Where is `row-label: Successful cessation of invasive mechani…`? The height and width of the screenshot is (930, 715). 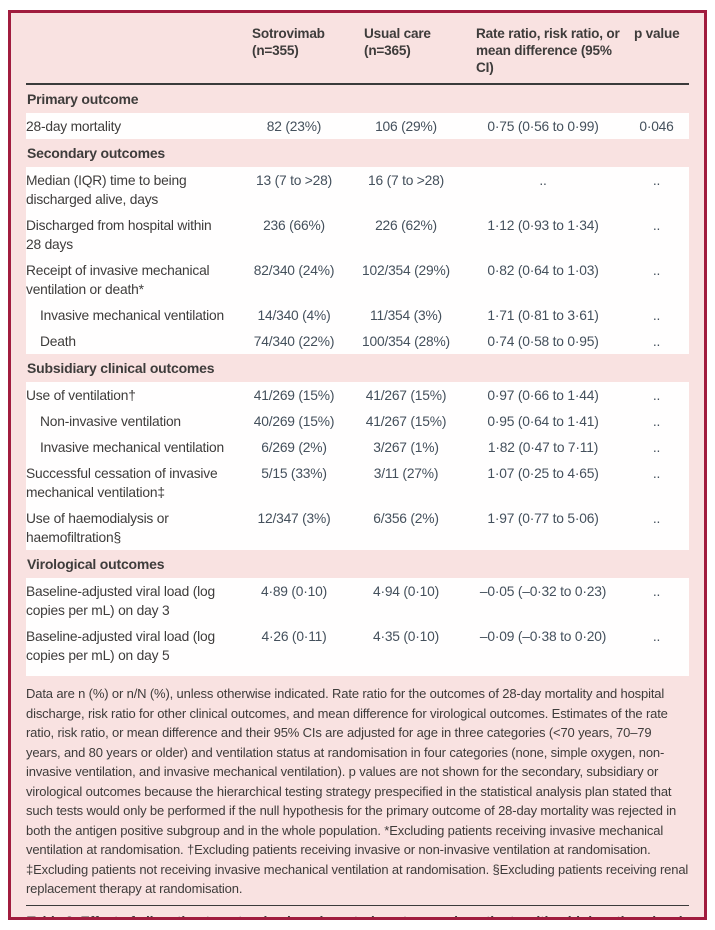 row-label: Successful cessation of invasive mechani… is located at coordinates (122, 482).